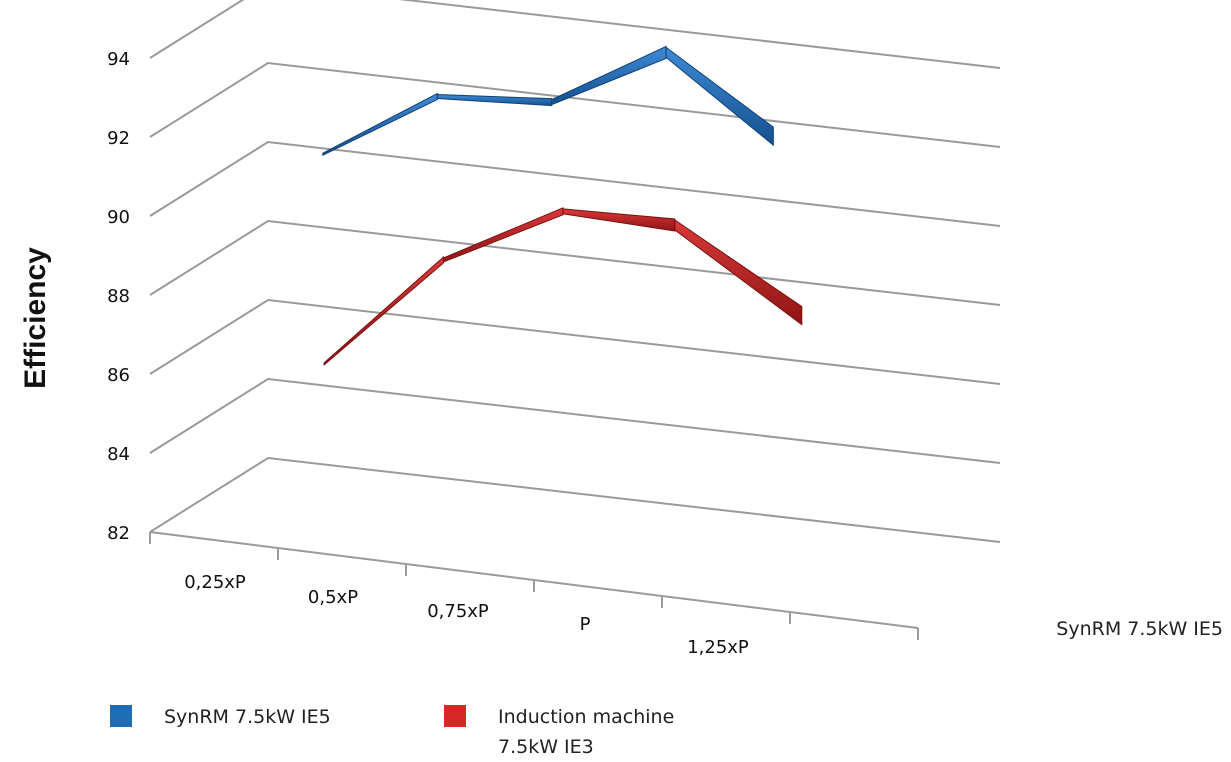 The image size is (1231, 762). What do you see at coordinates (458, 611) in the screenshot?
I see `x-tick-label: 0,75xP` at bounding box center [458, 611].